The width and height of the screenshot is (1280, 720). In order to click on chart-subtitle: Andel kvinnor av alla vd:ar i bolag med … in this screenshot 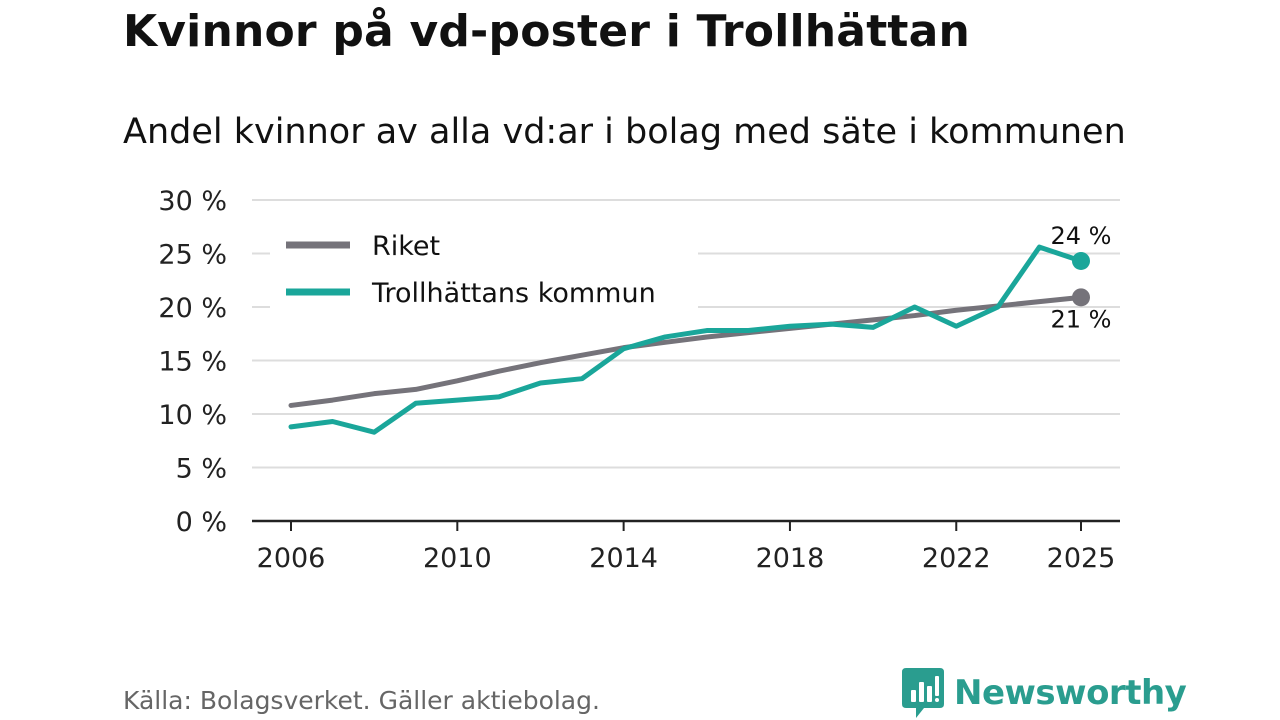, I will do `click(624, 132)`.